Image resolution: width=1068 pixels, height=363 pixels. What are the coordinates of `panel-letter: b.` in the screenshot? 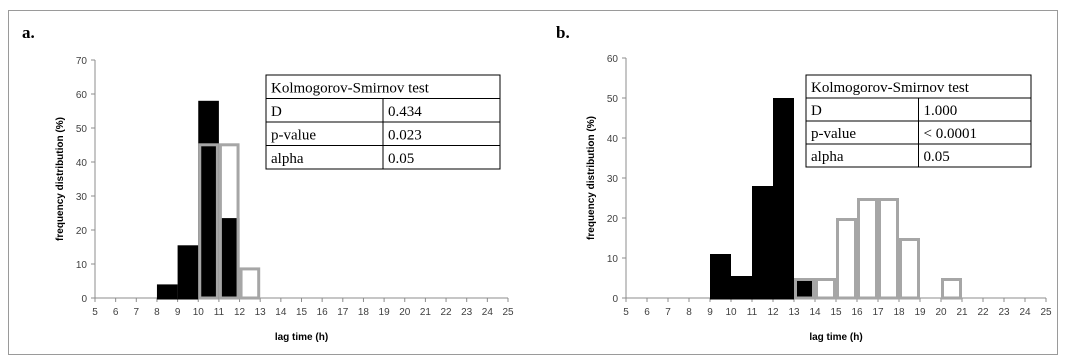 It's located at (563, 32).